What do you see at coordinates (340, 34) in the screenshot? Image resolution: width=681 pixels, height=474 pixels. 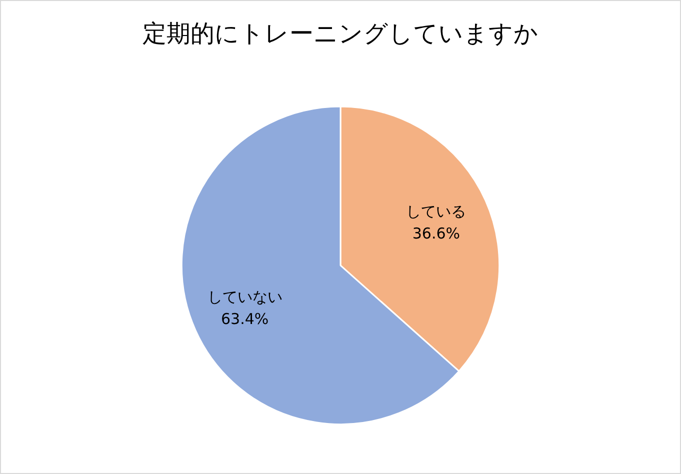 I see `chart-title: 定期的にトレーニングしていますか` at bounding box center [340, 34].